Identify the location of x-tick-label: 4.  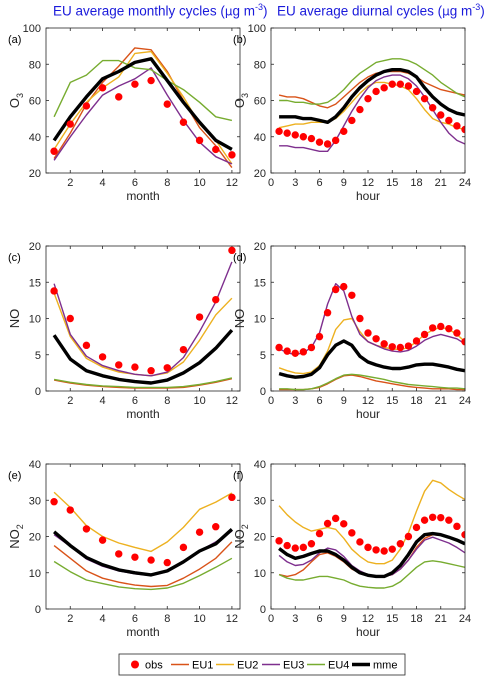
(103, 401).